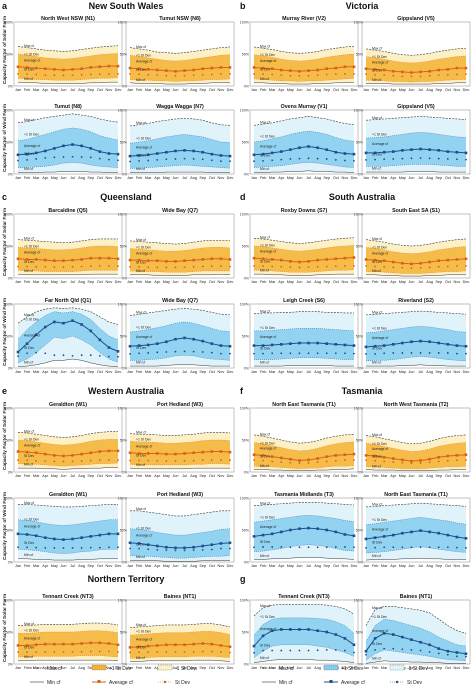  What do you see at coordinates (141, 456) in the screenshot?
I see `annotation-label: St Dev` at bounding box center [141, 456].